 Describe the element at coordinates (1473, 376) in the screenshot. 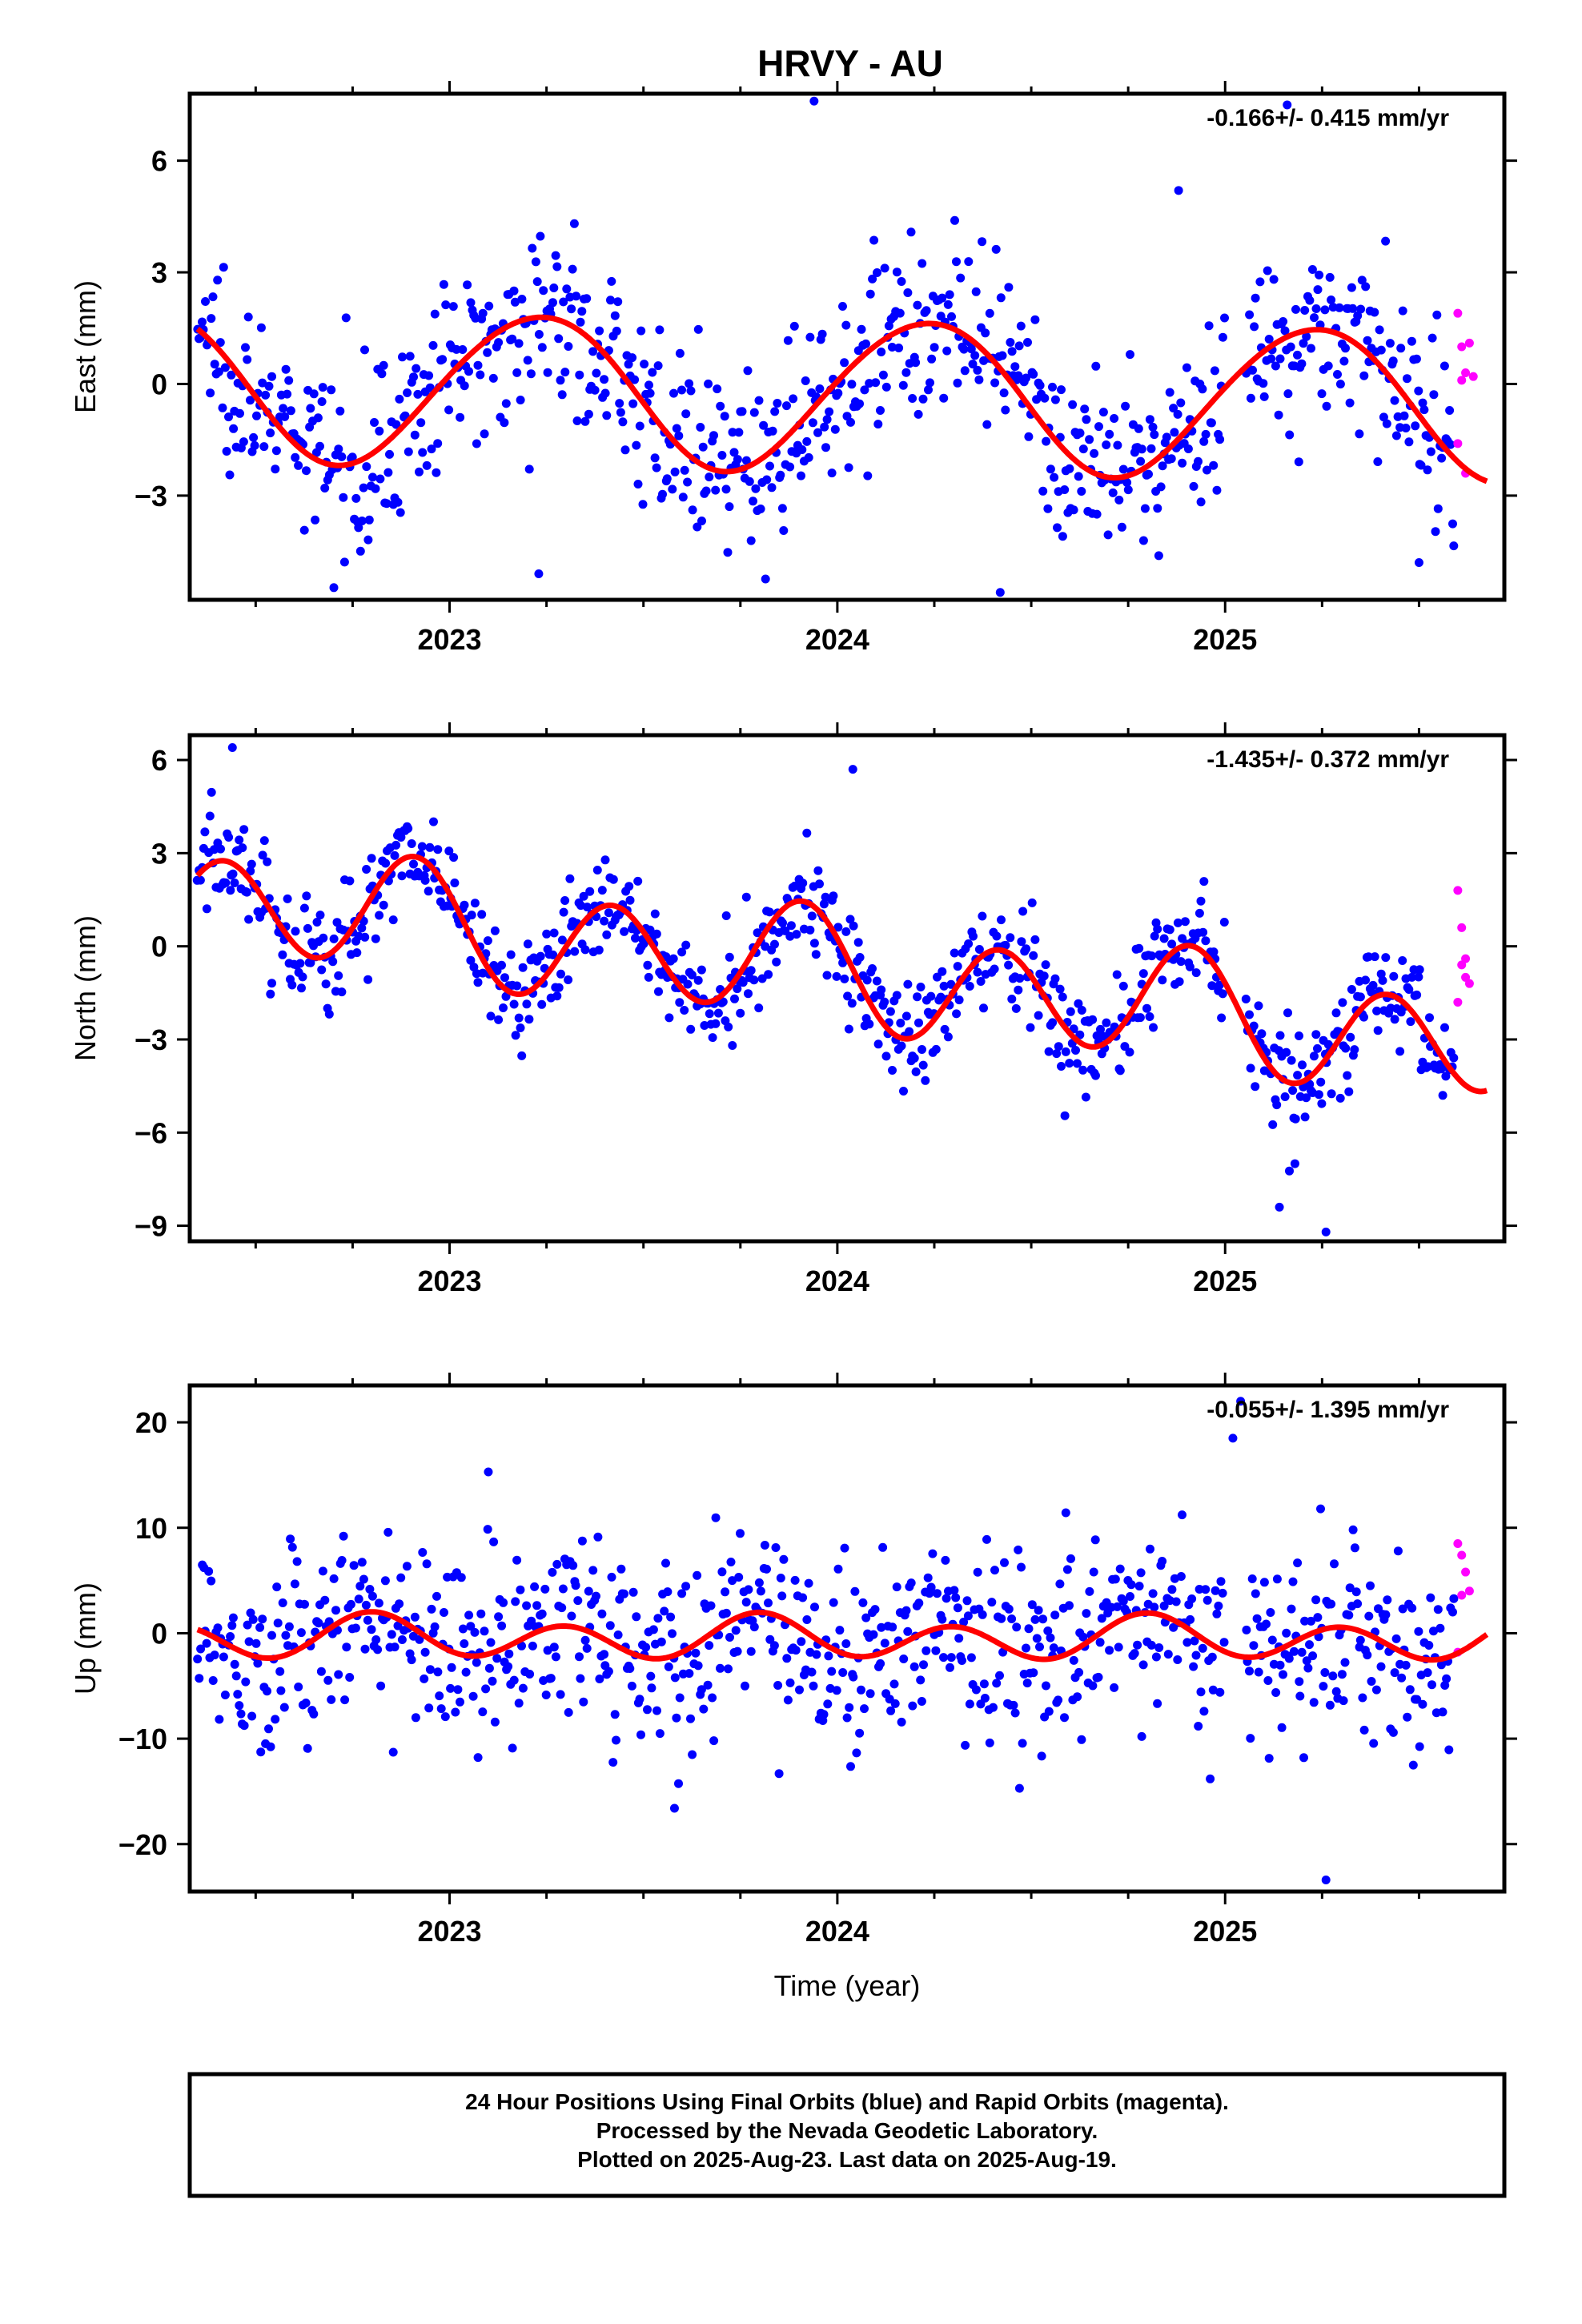

I see `data-point-rapid` at that location.